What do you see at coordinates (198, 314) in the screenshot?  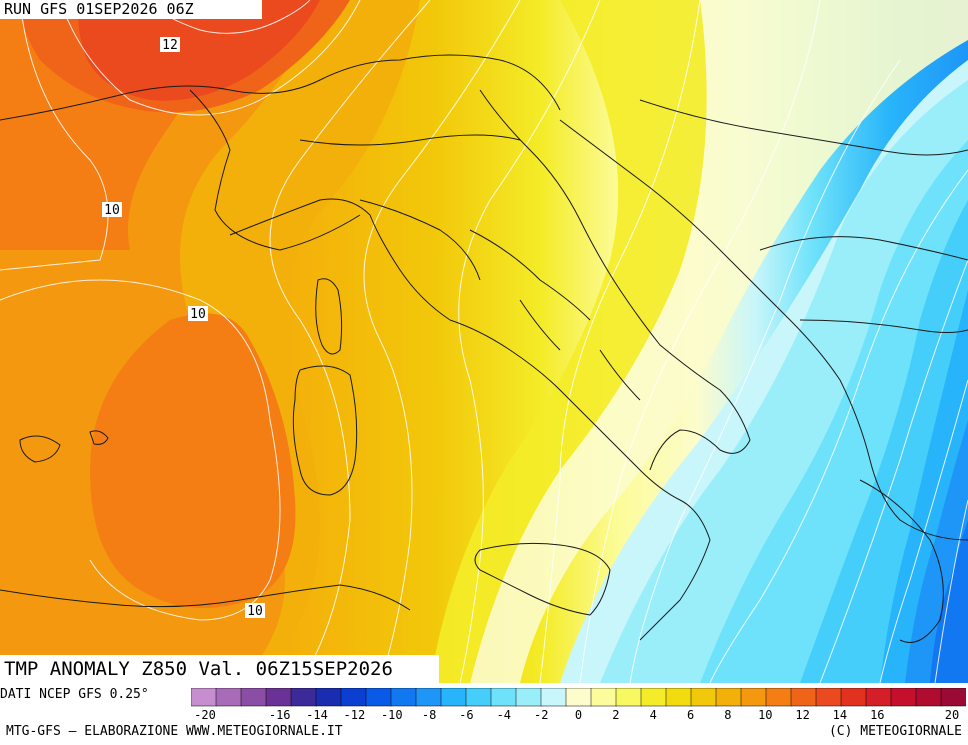 I see `isoline-label-10-center: 10` at bounding box center [198, 314].